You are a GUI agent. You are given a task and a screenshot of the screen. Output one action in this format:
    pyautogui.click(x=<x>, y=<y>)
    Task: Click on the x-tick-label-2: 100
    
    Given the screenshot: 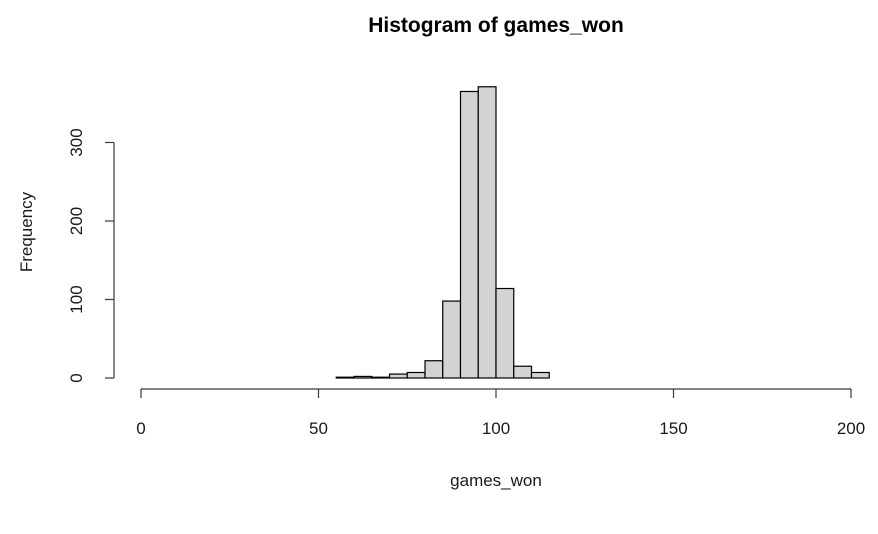 What is the action you would take?
    pyautogui.click(x=496, y=428)
    